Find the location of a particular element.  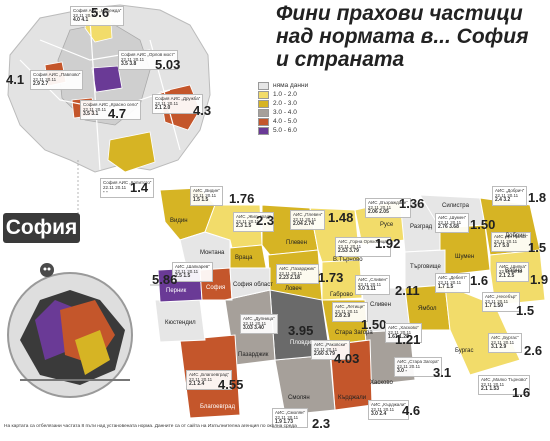

region-label: Стара Загора is located at coordinates (354, 333).